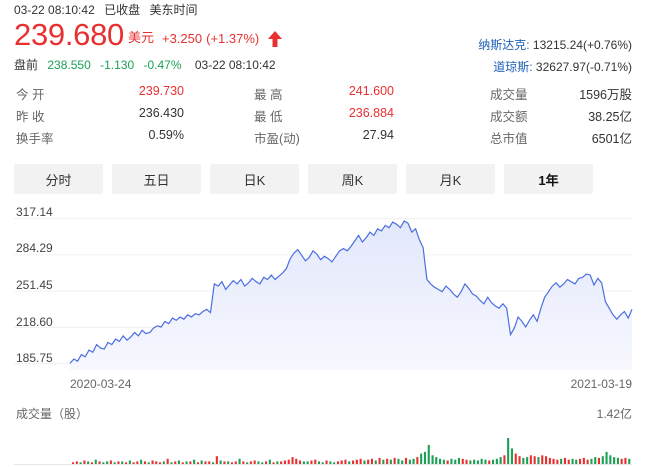 Image resolution: width=670 pixels, height=467 pixels. What do you see at coordinates (555, 44) in the screenshot?
I see `nasdaq-index: 纳斯达克: 13215.24(+0.76%)` at bounding box center [555, 44].